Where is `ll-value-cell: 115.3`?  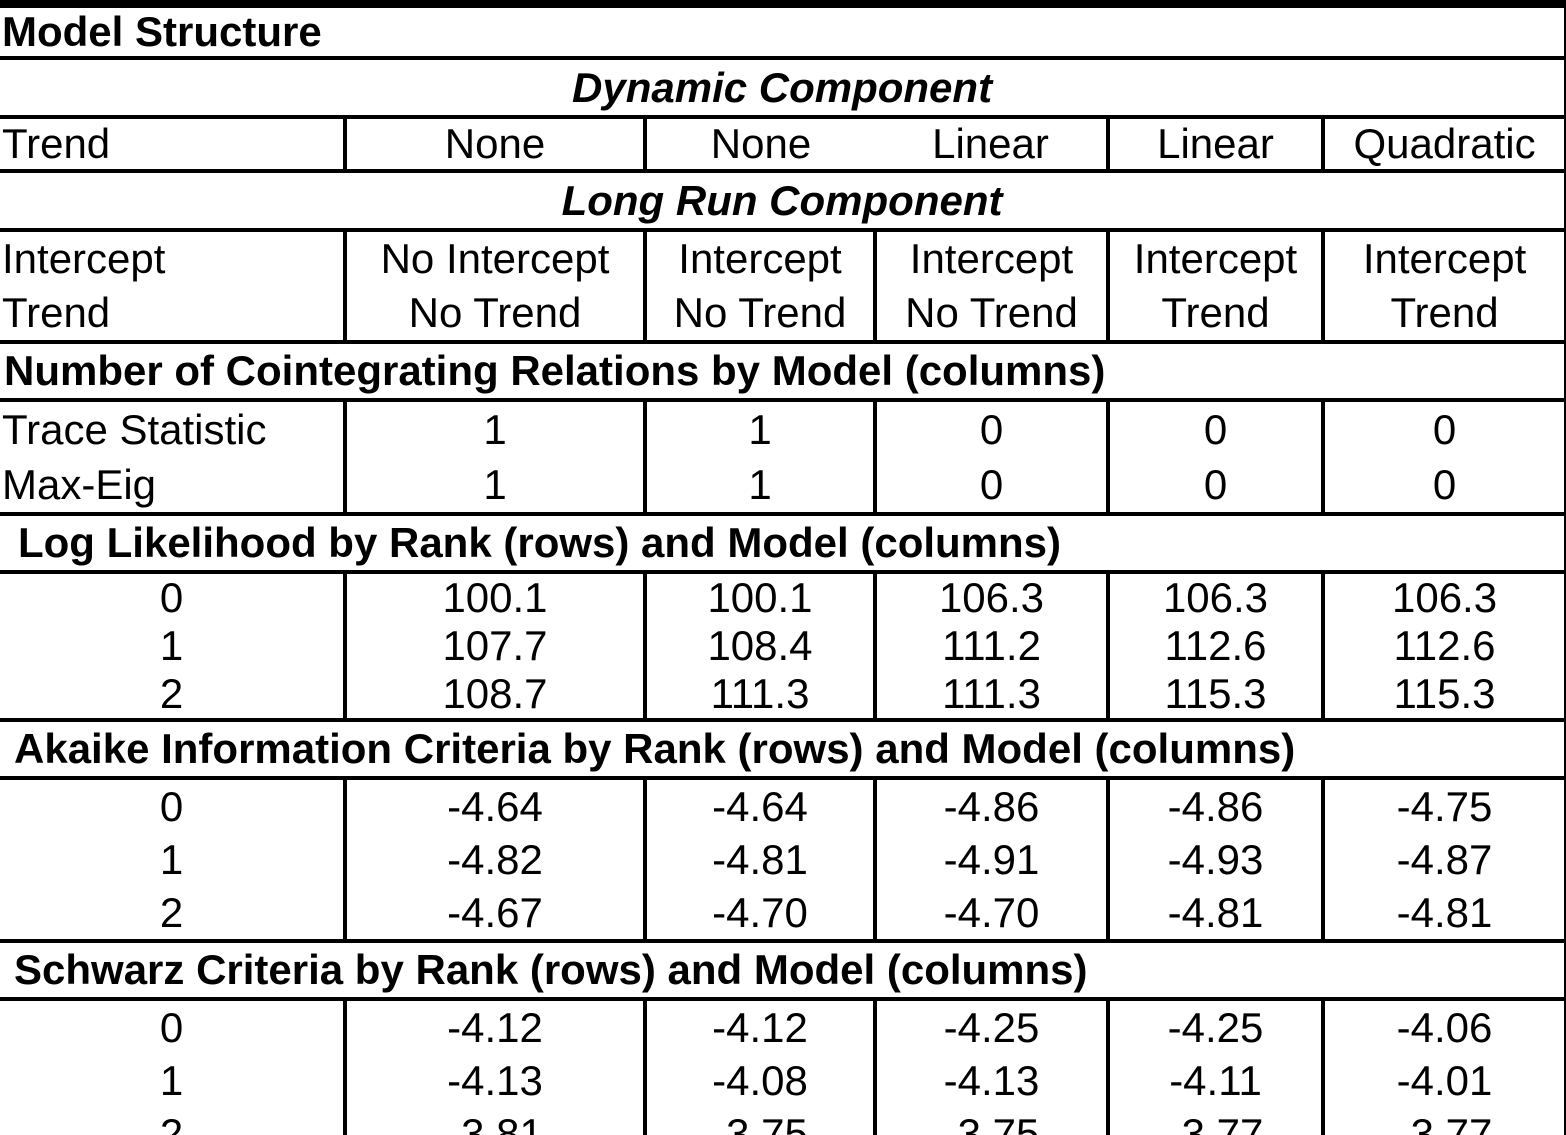
ll-value-cell: 115.3 is located at coordinates (1214, 696).